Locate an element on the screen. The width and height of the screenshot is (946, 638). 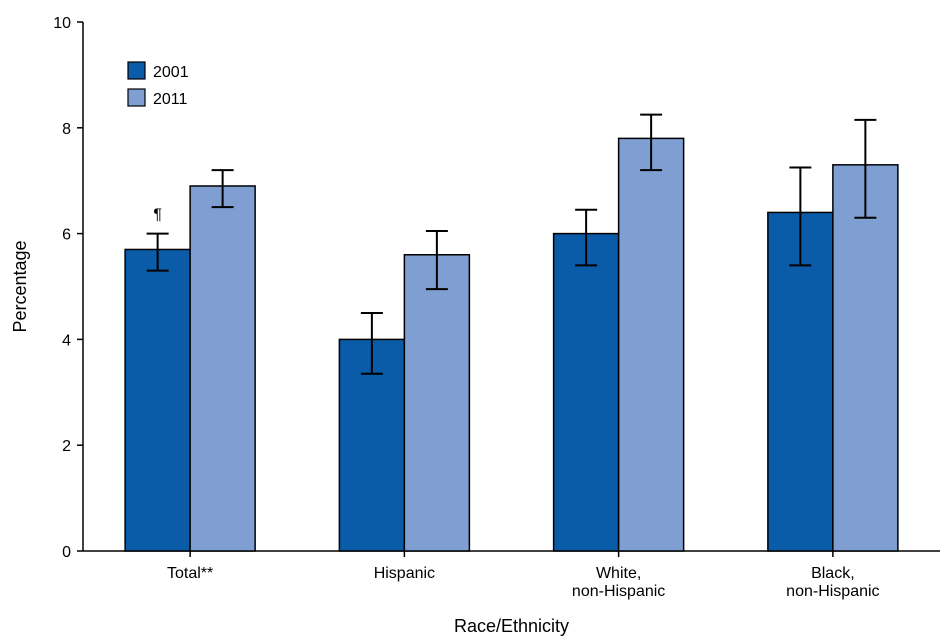
y-tick-label: 4 is located at coordinates (66, 340).